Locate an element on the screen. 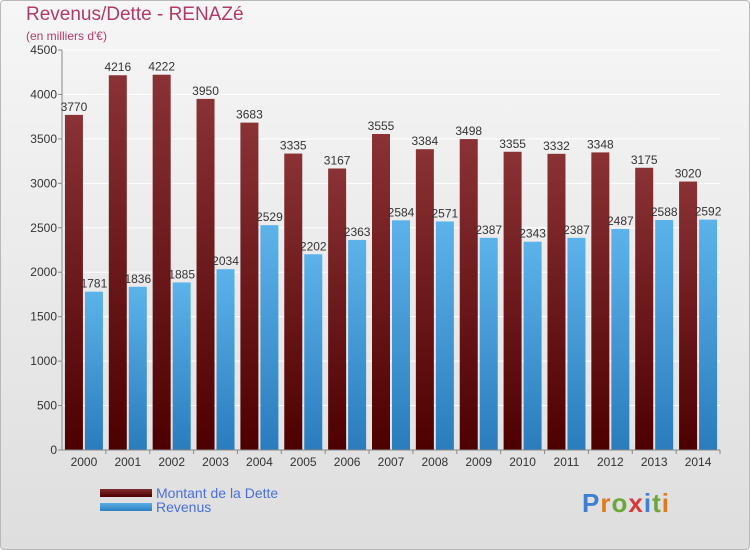 Image resolution: width=750 pixels, height=550 pixels. data-label-revenus: 2571 is located at coordinates (445, 213).